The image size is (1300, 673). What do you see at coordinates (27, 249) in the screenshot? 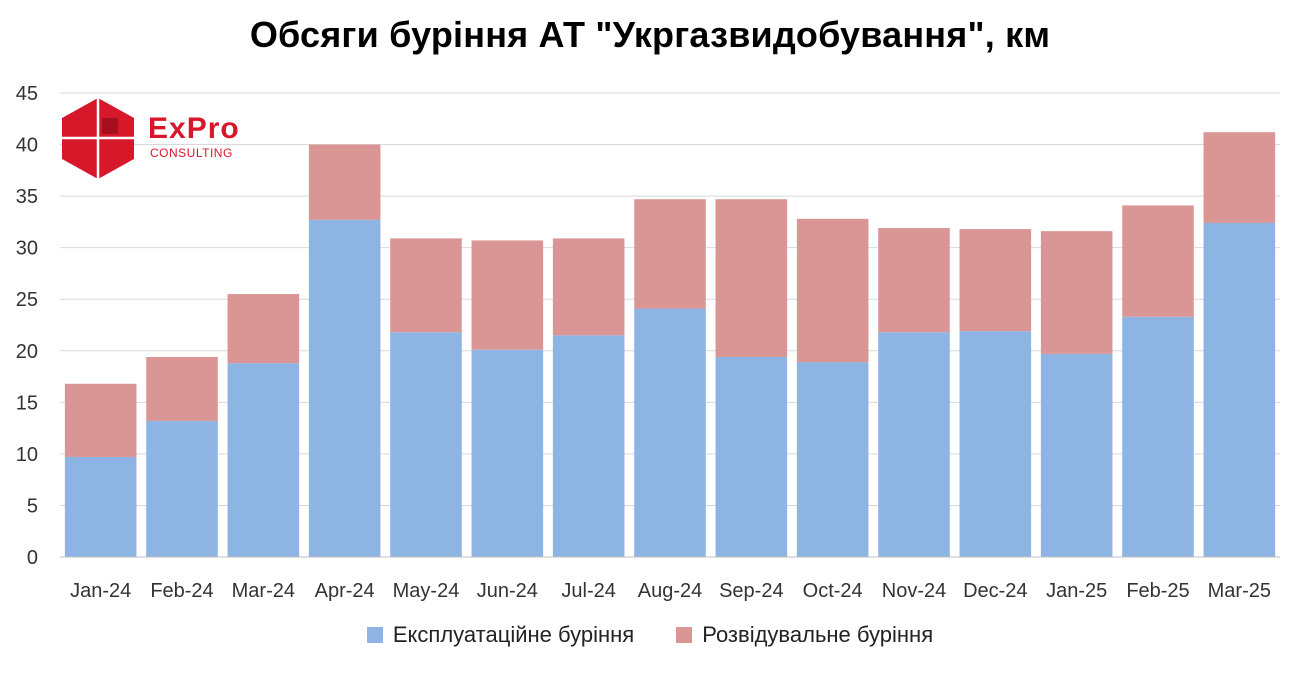
I see `y-tick-label: 30` at bounding box center [27, 249].